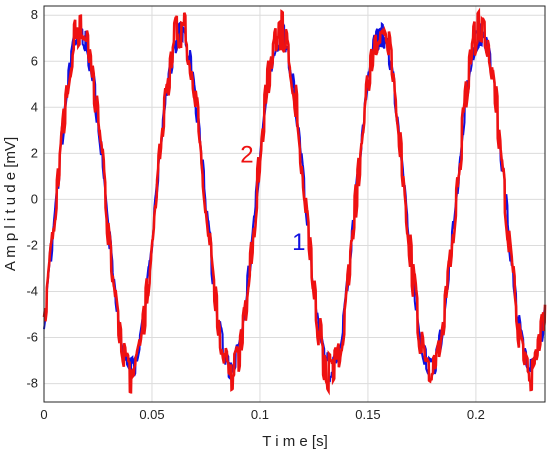  I want to click on y-tick-label: -8, so click(32, 383).